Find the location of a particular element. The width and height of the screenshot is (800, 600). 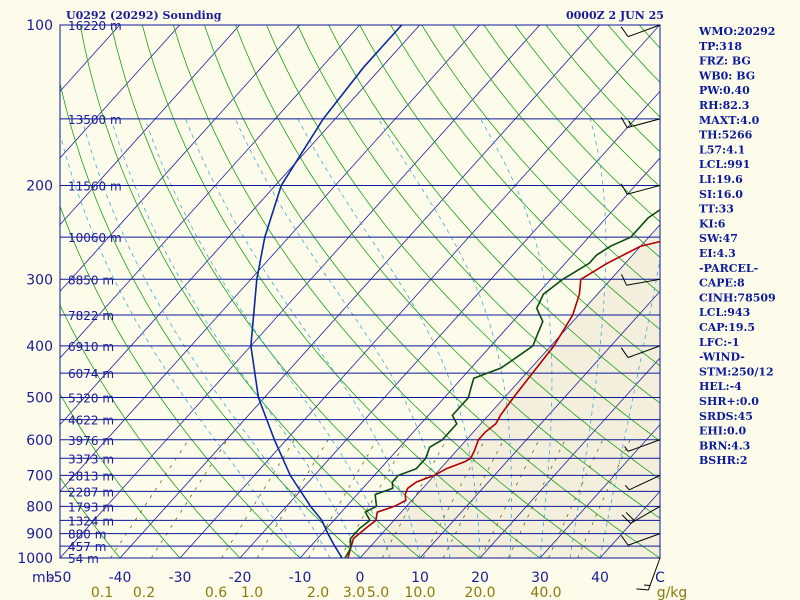

mixing-ratio-label: 40.0 is located at coordinates (545, 592).